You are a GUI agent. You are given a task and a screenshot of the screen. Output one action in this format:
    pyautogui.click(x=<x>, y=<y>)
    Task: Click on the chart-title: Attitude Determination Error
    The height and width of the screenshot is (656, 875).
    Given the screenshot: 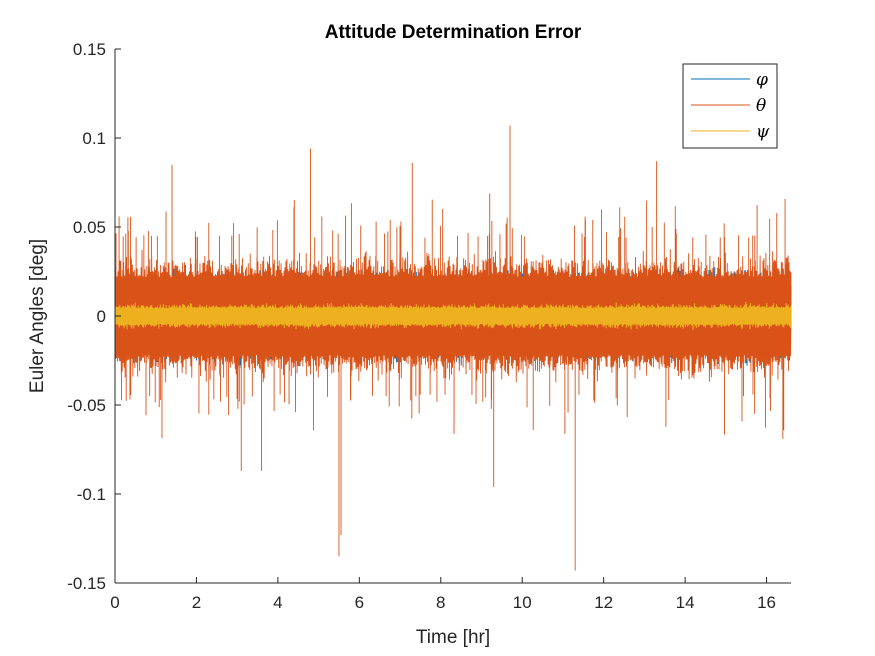 What is the action you would take?
    pyautogui.click(x=453, y=32)
    